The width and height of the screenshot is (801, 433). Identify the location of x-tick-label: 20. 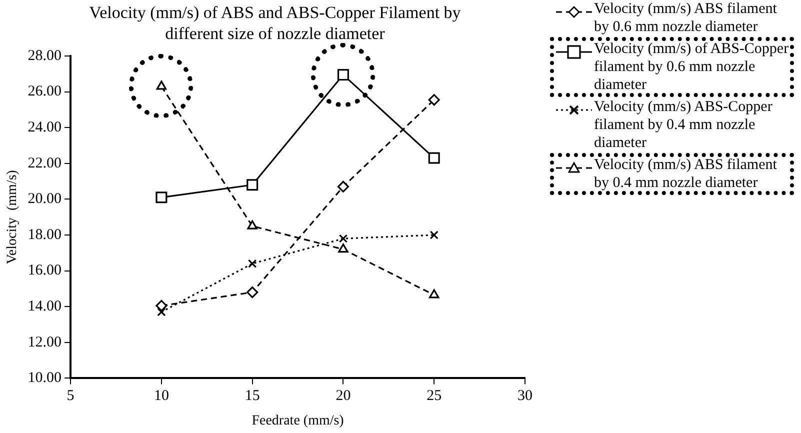
(343, 396).